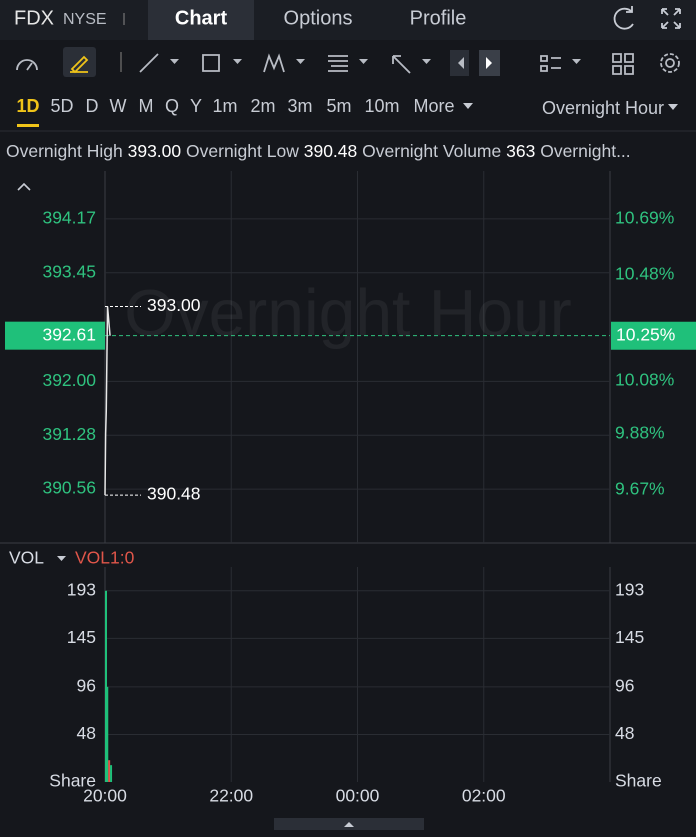  I want to click on y-tick-label: 394.17, so click(69, 218).